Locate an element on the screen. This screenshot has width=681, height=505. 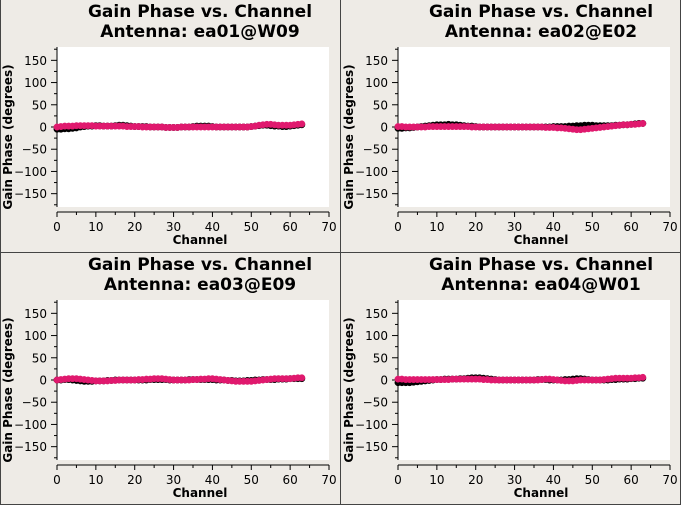
chart-subtitle: Antenna: ea02@E02 is located at coordinates (541, 32).